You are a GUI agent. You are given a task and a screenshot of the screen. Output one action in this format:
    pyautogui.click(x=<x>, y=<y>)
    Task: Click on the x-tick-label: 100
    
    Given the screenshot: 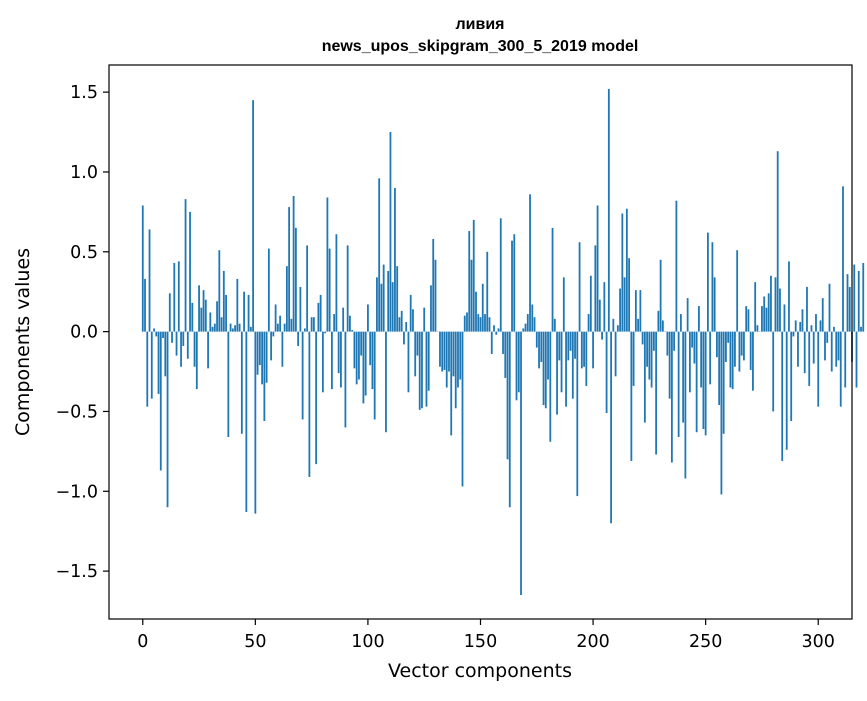 What is the action you would take?
    pyautogui.click(x=367, y=642)
    